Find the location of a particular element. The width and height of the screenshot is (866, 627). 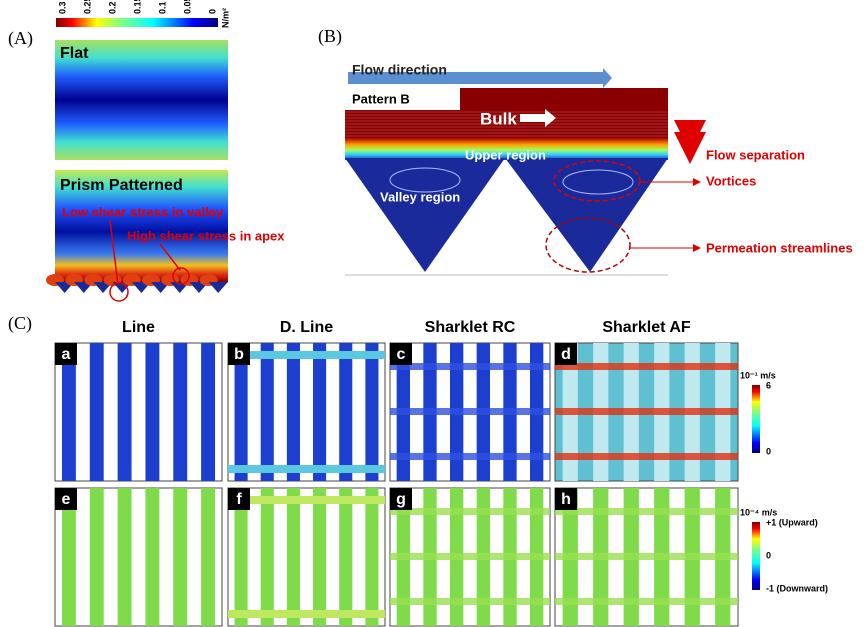

colorbar-unit: N/m² is located at coordinates (225, 18).